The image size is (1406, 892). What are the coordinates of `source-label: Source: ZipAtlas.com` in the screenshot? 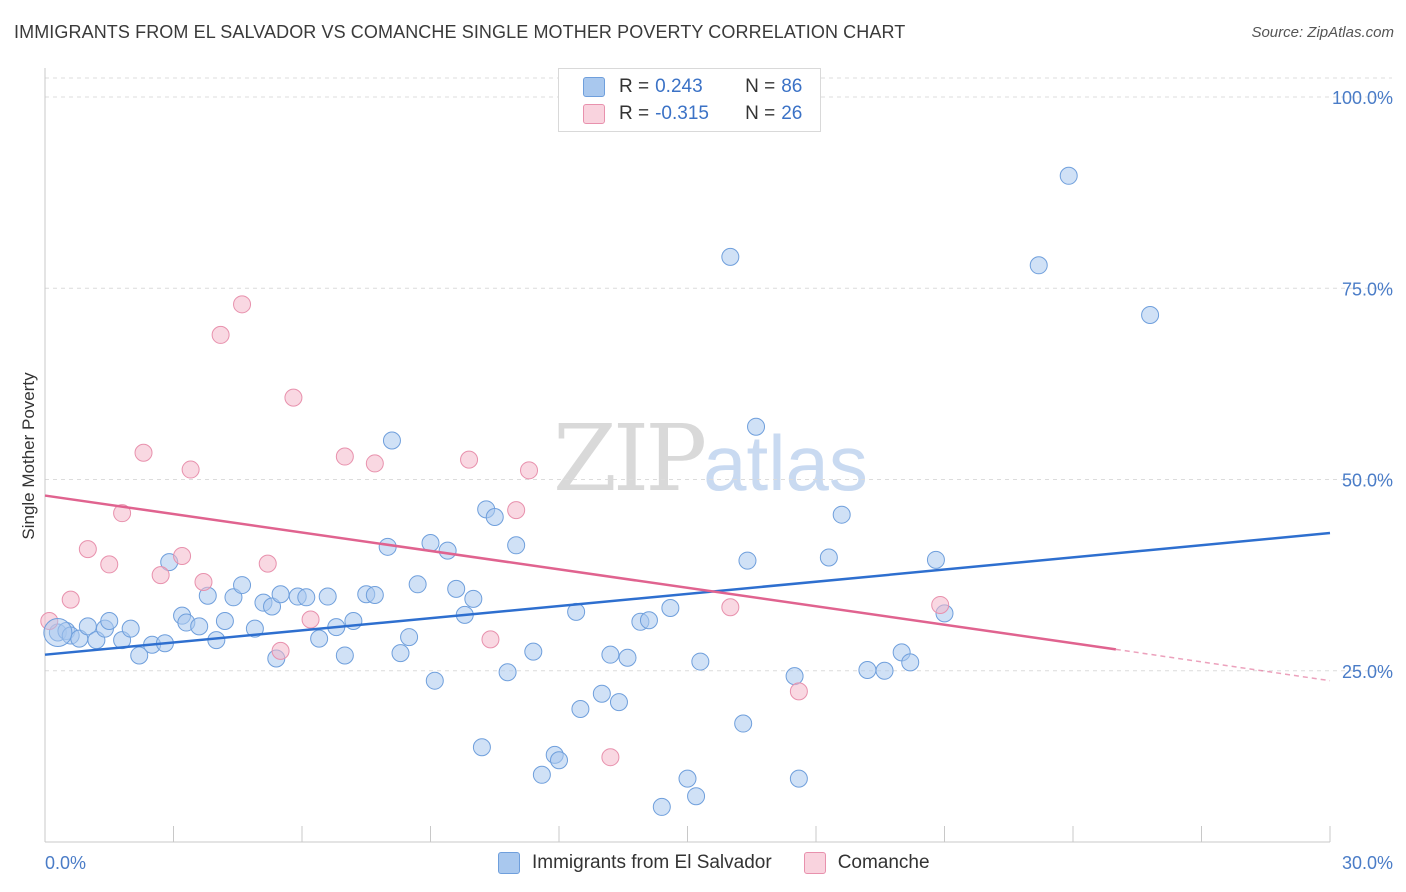 It's located at (1322, 32).